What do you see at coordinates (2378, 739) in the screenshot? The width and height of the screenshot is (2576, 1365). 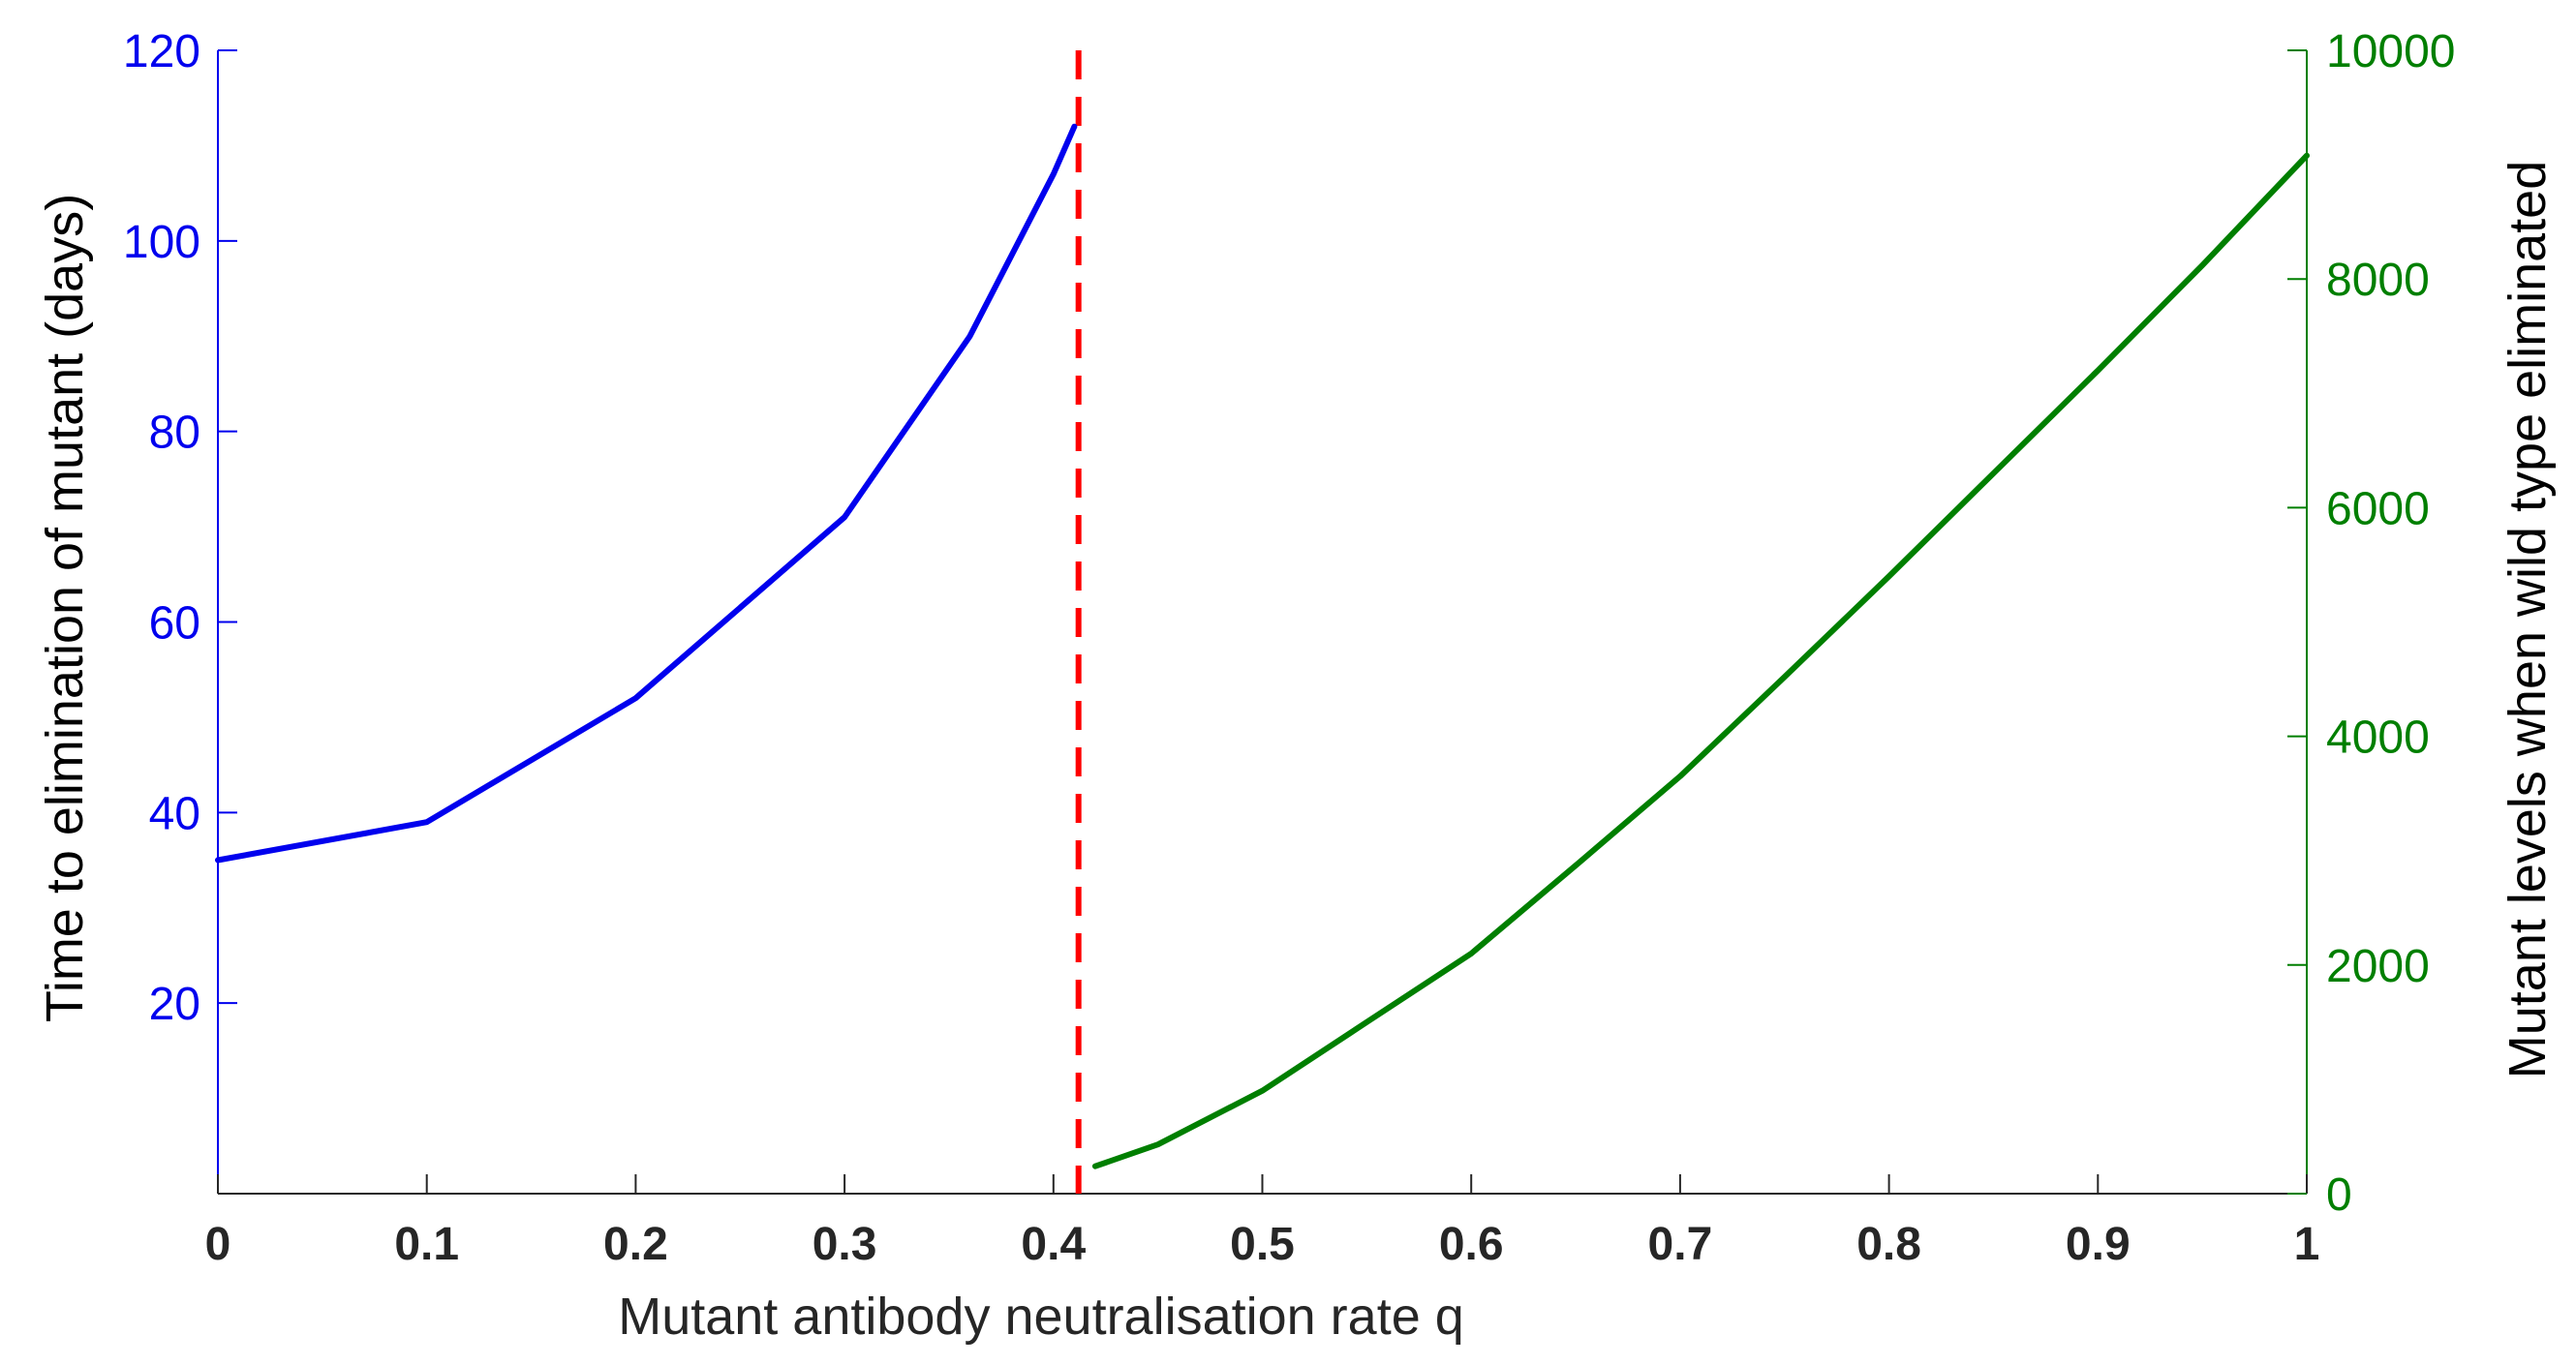 I see `y-right-tick-label: 4000` at bounding box center [2378, 739].